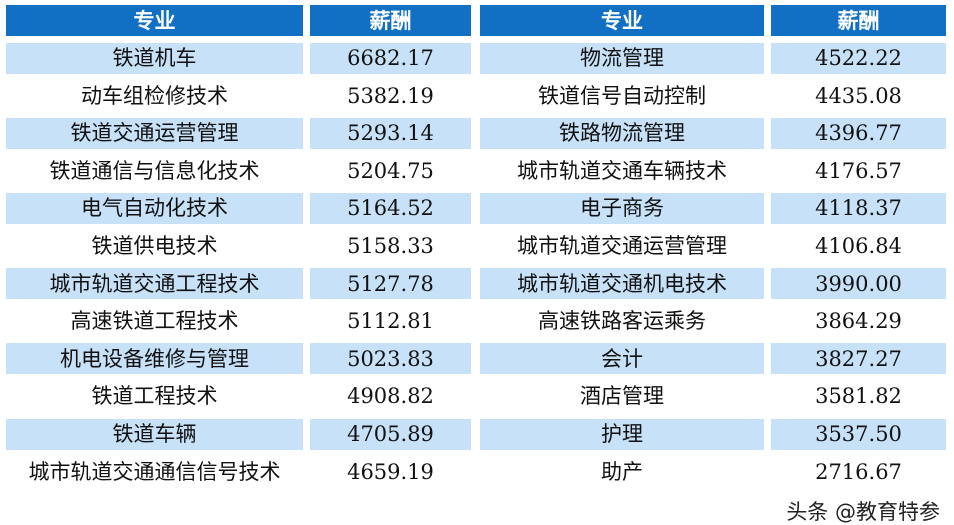 The width and height of the screenshot is (954, 525). I want to click on table-row: 铁道供电技术 5158.33, so click(238, 246).